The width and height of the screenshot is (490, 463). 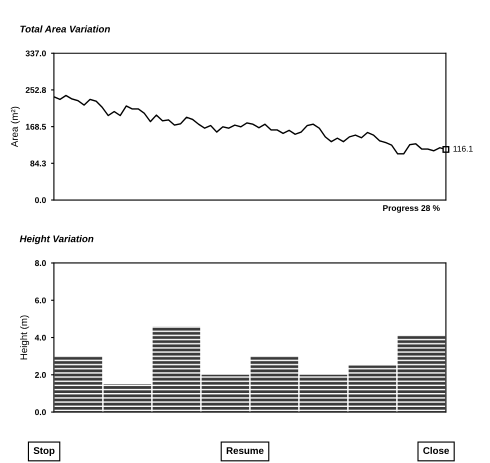 I want to click on y-tick-label: 168.5, so click(x=36, y=127).